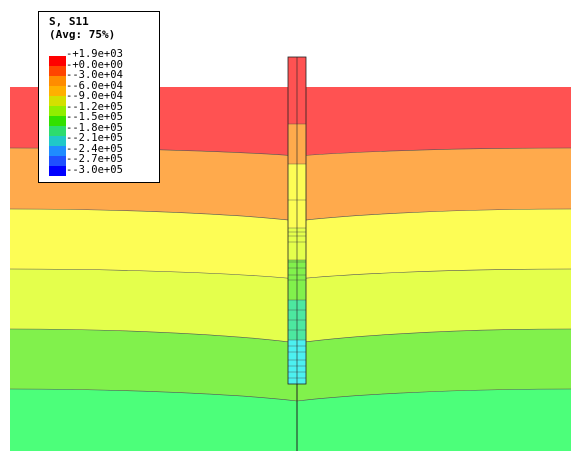 The image size is (571, 451). What do you see at coordinates (290, 420) in the screenshot?
I see `soil-layer` at bounding box center [290, 420].